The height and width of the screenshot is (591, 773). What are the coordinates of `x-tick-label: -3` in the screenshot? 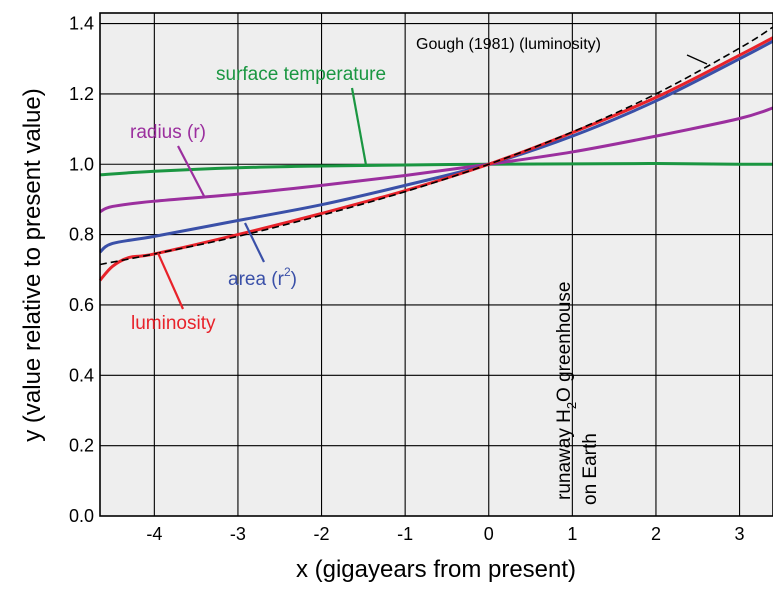 It's located at (238, 534).